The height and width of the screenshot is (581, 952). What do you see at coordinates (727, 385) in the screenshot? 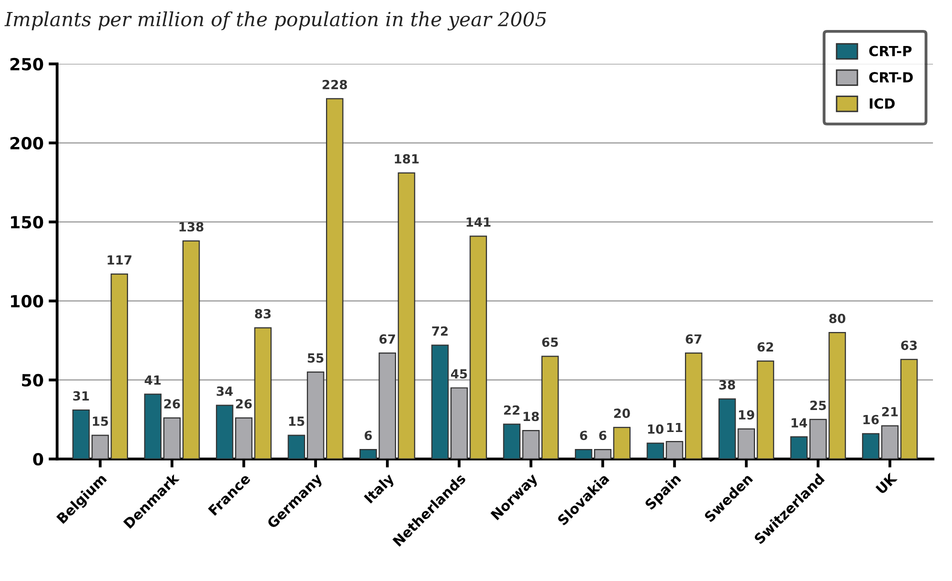
I see `data-label: 38` at bounding box center [727, 385].